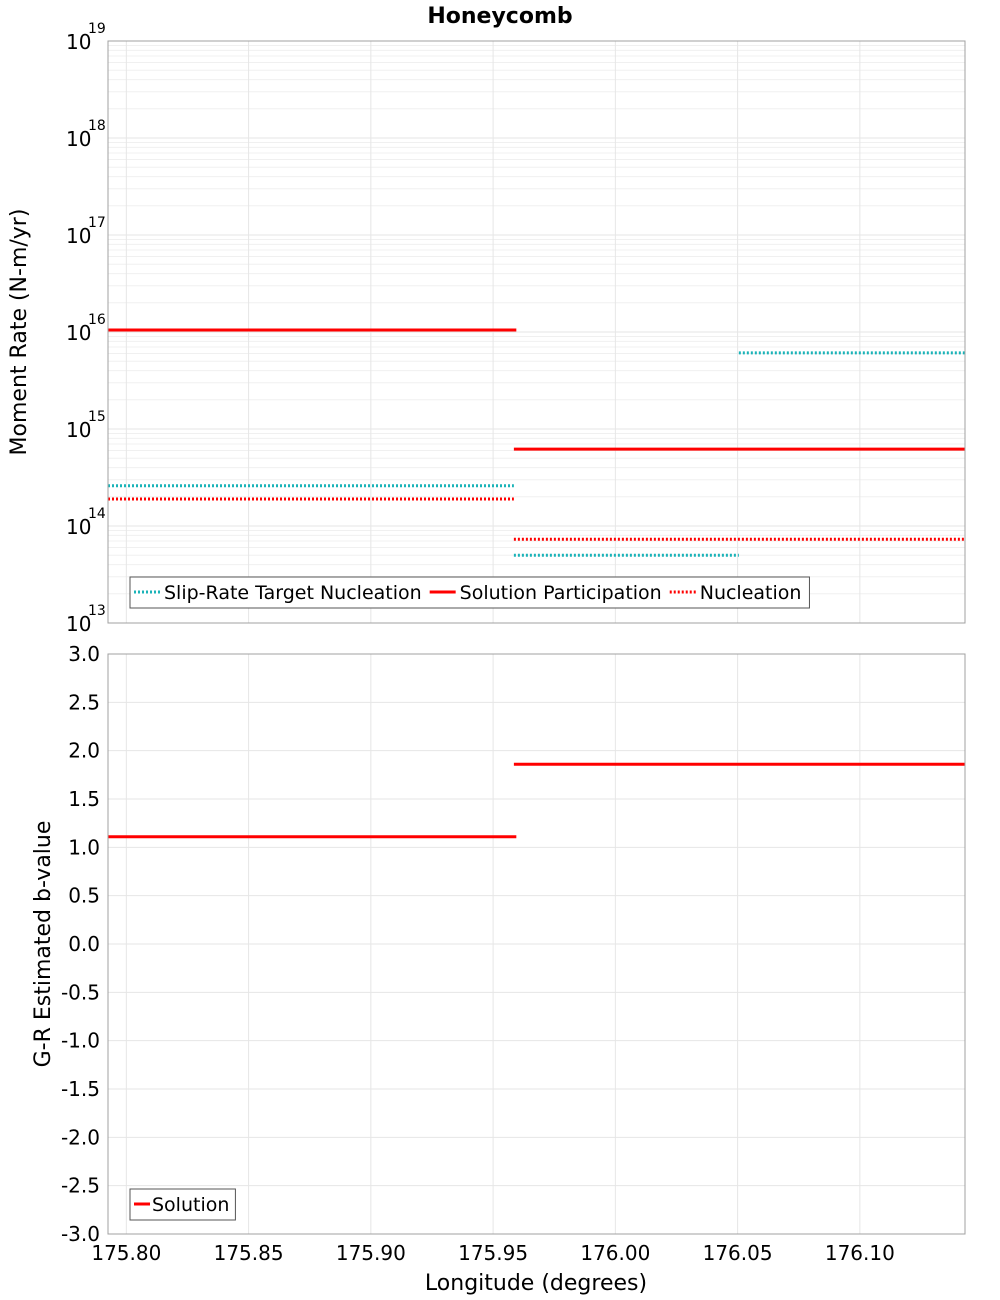 The height and width of the screenshot is (1300, 1000). I want to click on y-tick-exponent: 17, so click(97, 223).